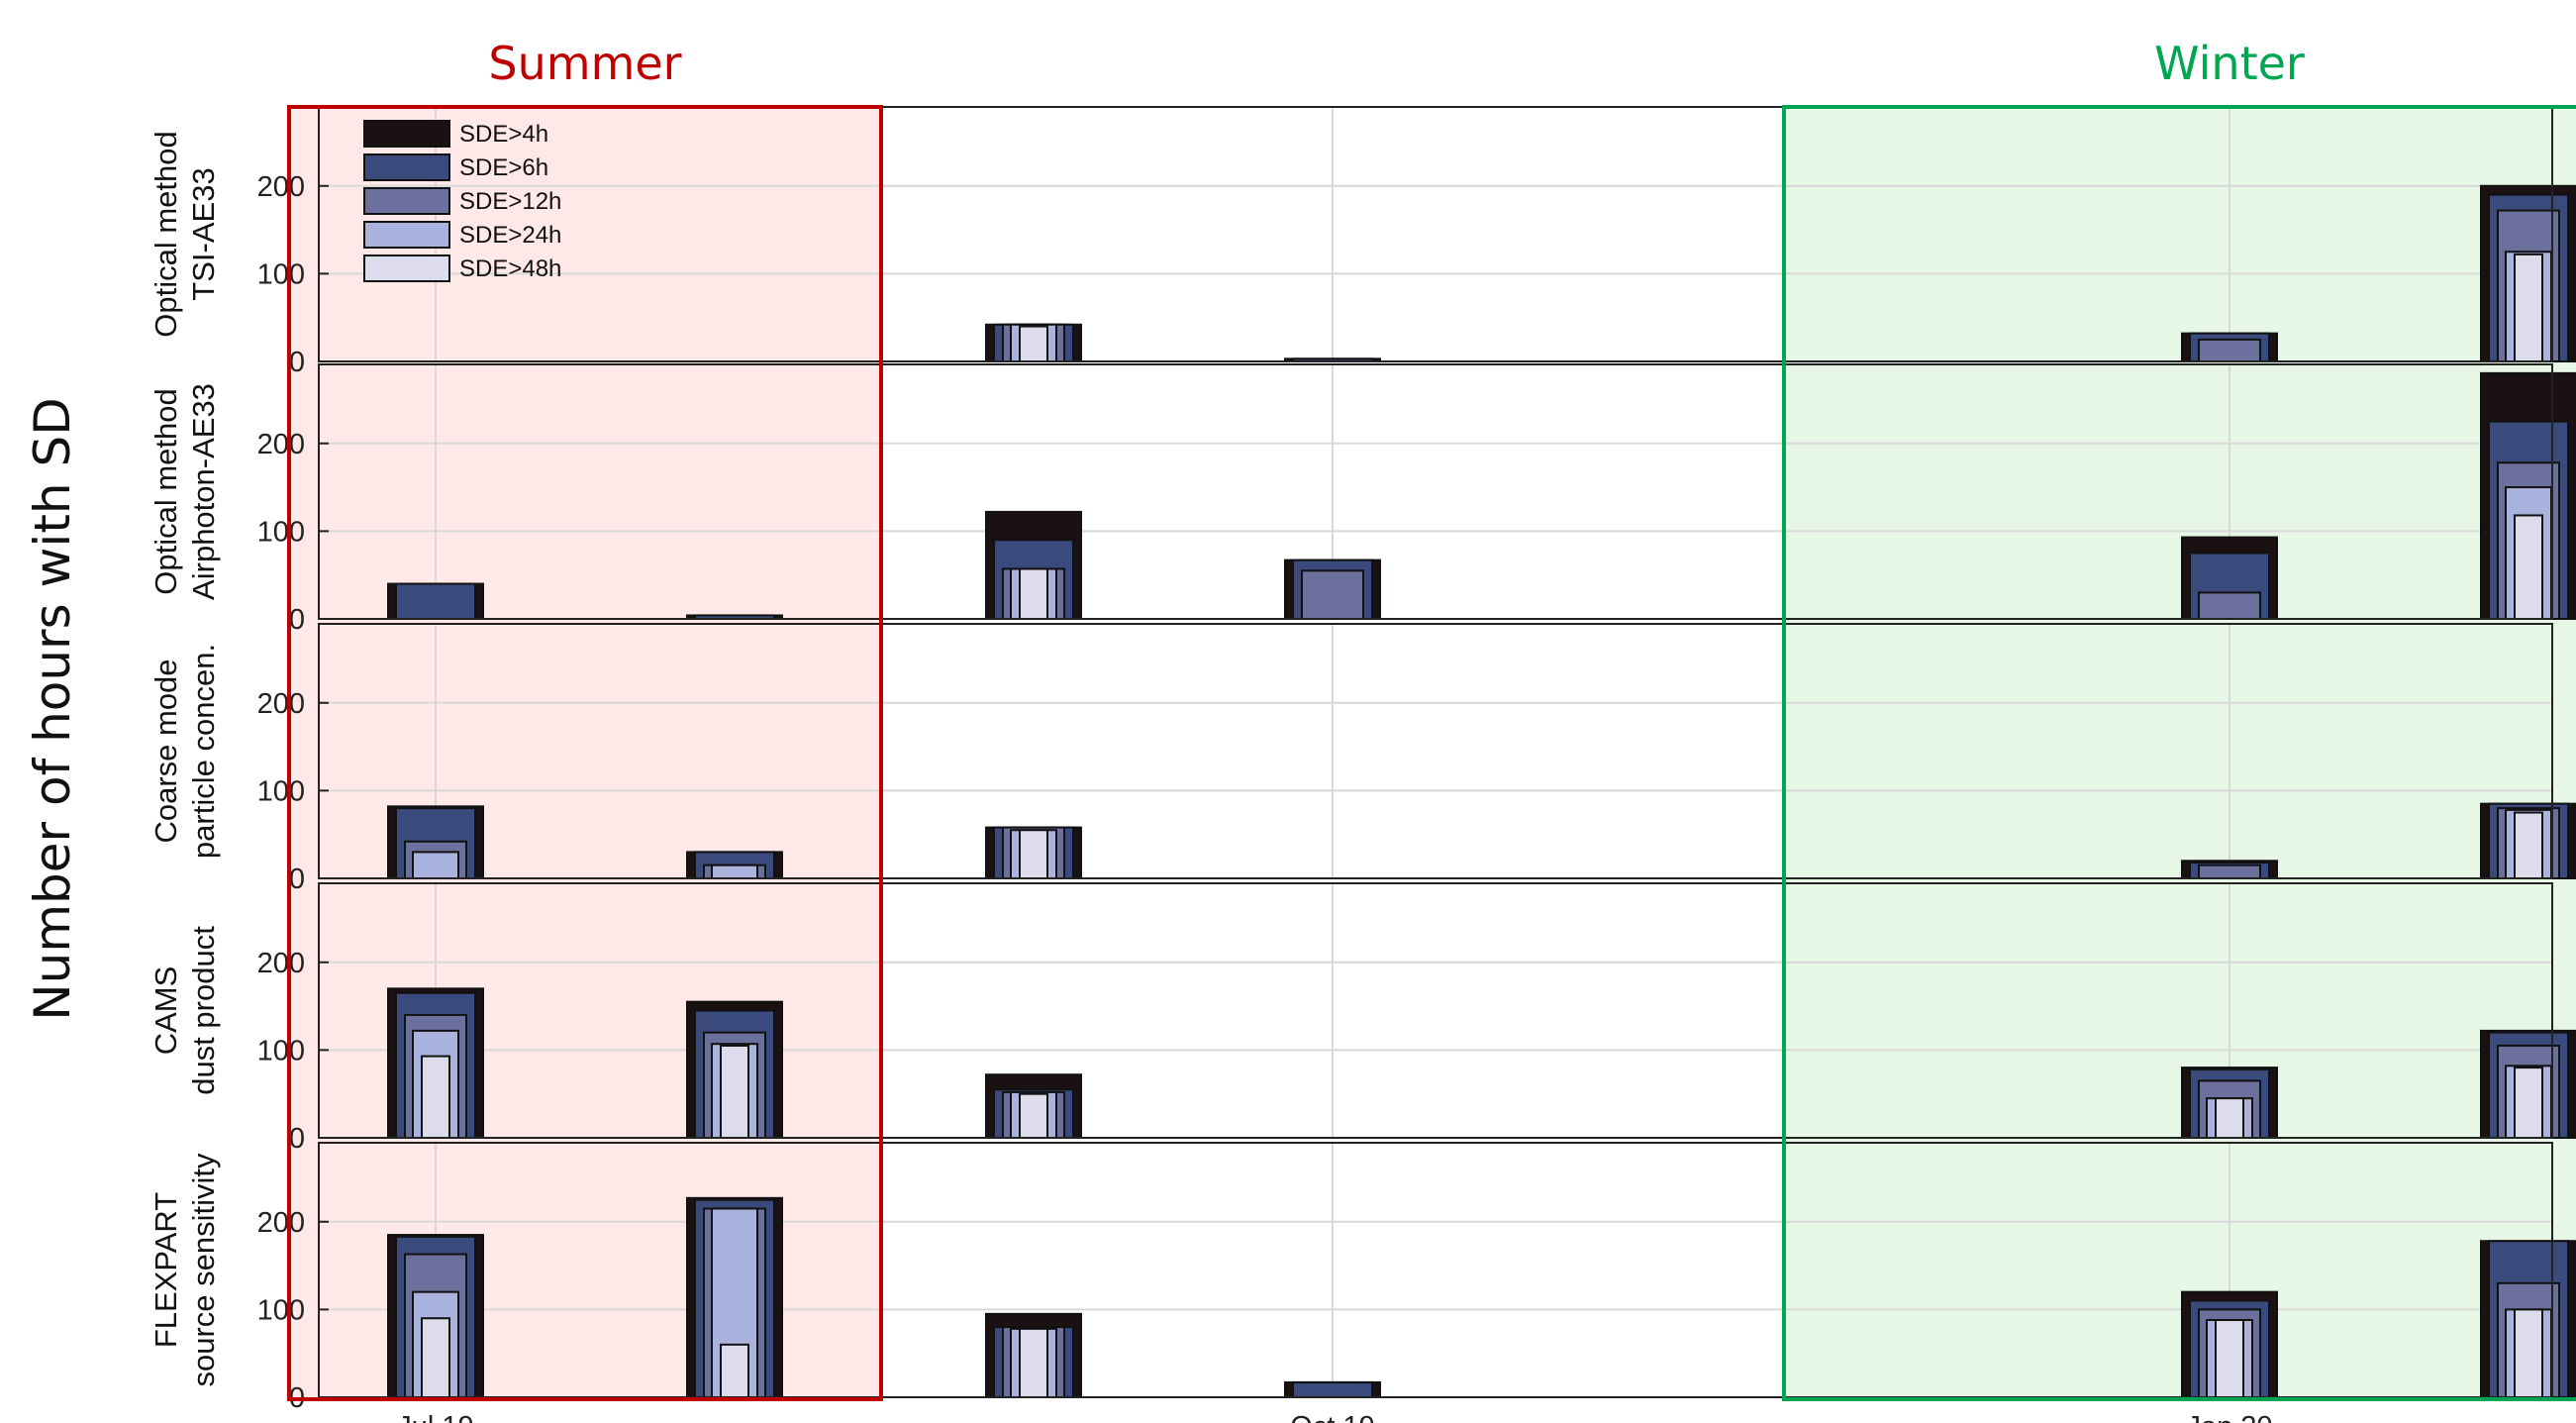 The height and width of the screenshot is (1423, 2576). What do you see at coordinates (203, 1011) in the screenshot?
I see `panel-ylabel-line2: dust product` at bounding box center [203, 1011].